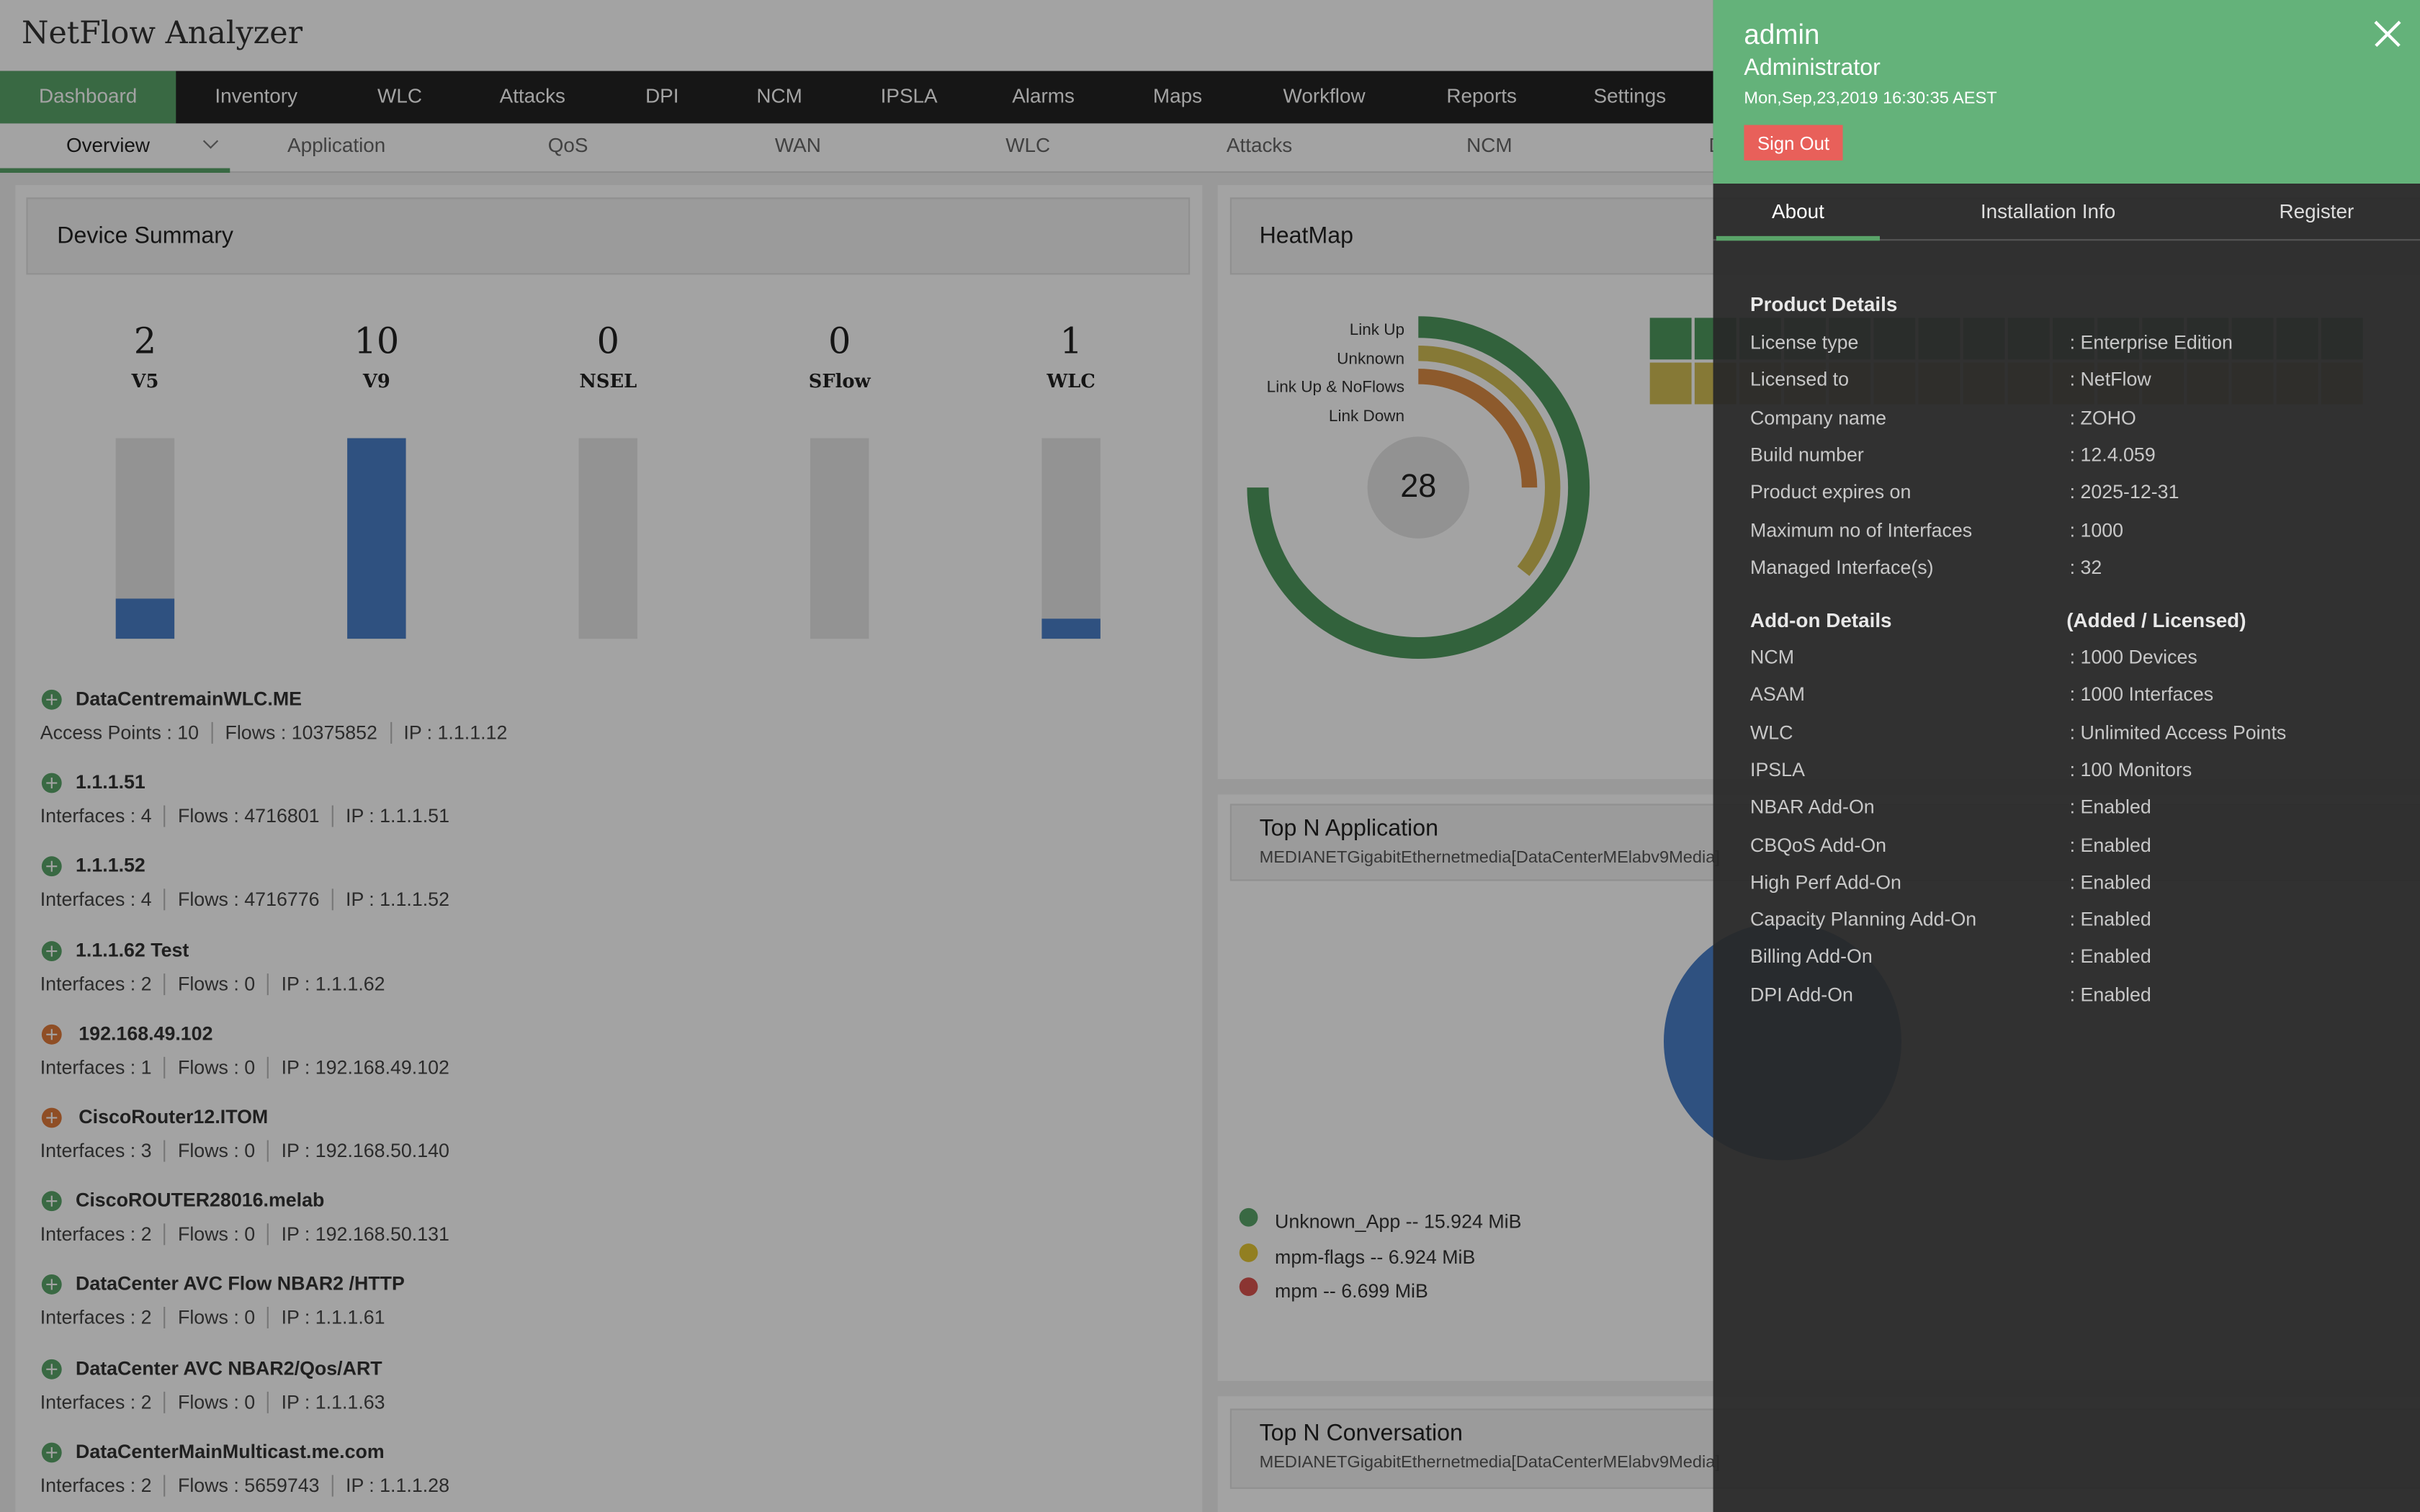 This screenshot has width=2420, height=1512. What do you see at coordinates (229, 1367) in the screenshot?
I see `device-name: DataCenter AVC NBAR2/Qos/ART` at bounding box center [229, 1367].